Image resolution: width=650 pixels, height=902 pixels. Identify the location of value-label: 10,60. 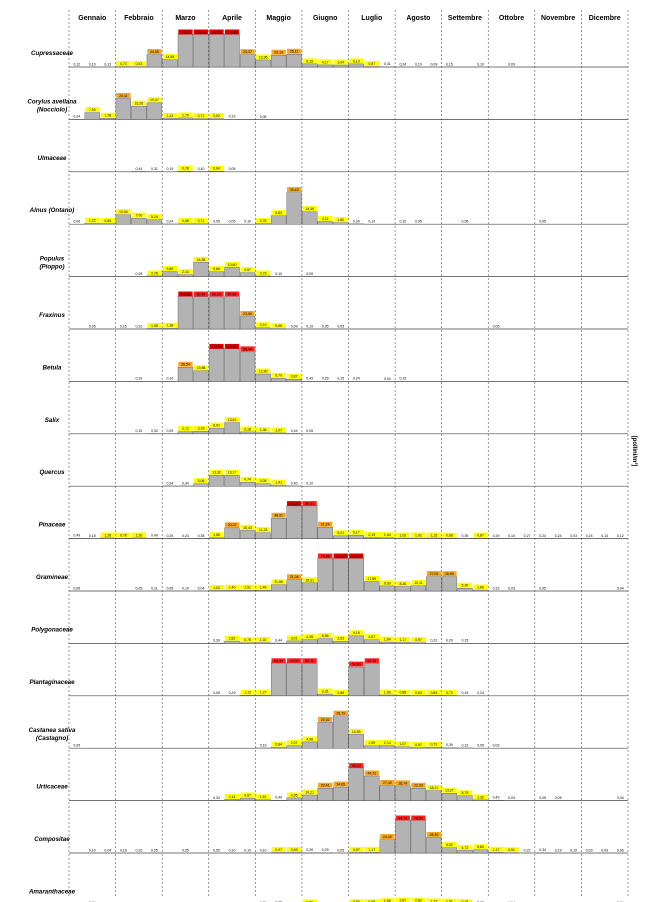
(232, 265).